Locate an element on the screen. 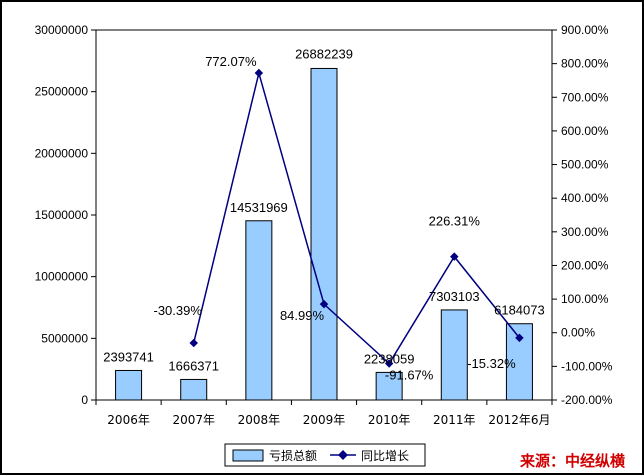  bar-value-label: 14531969 is located at coordinates (259, 207).